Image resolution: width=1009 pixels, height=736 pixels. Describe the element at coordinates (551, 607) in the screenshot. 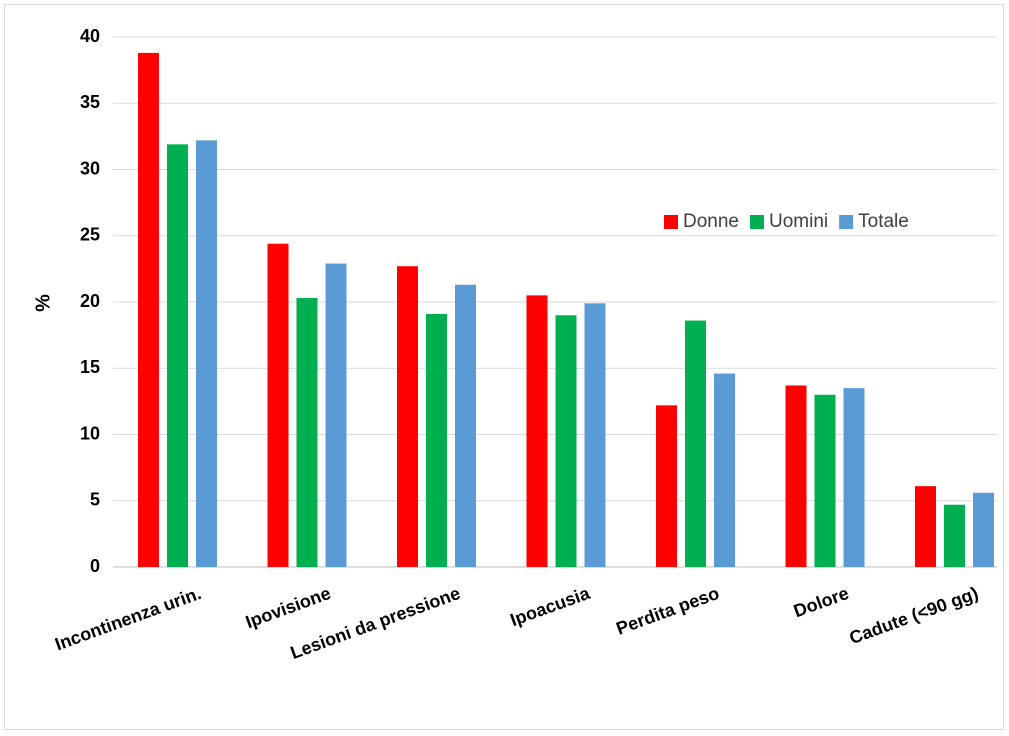

I see `x-tick-label: Ipoacusia` at that location.